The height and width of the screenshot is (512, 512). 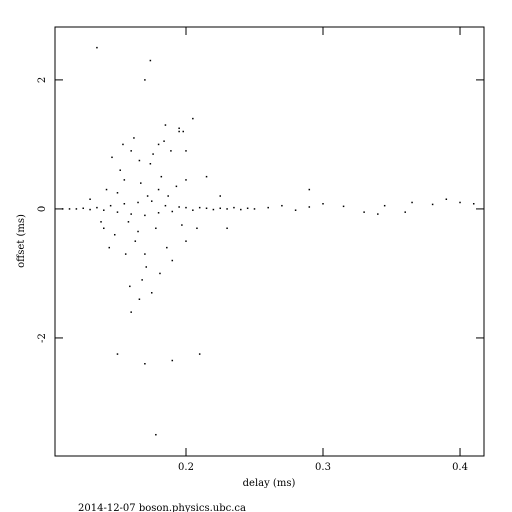 I want to click on y-tick-label: -2, so click(x=42, y=338).